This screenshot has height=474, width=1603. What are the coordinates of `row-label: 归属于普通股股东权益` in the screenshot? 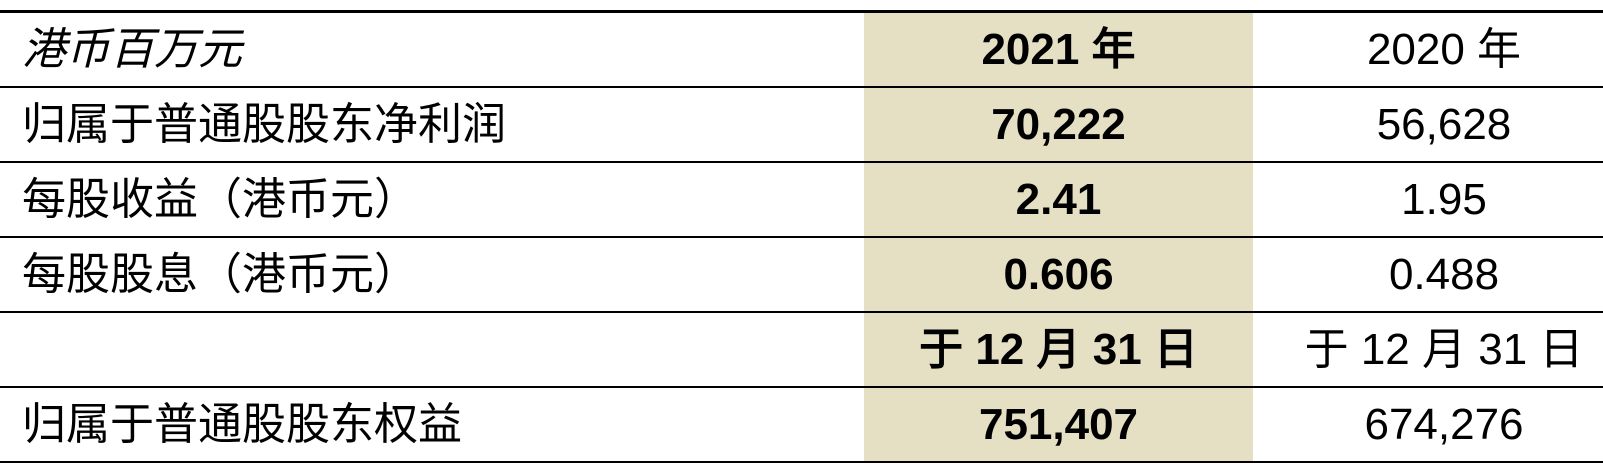 It's located at (242, 424).